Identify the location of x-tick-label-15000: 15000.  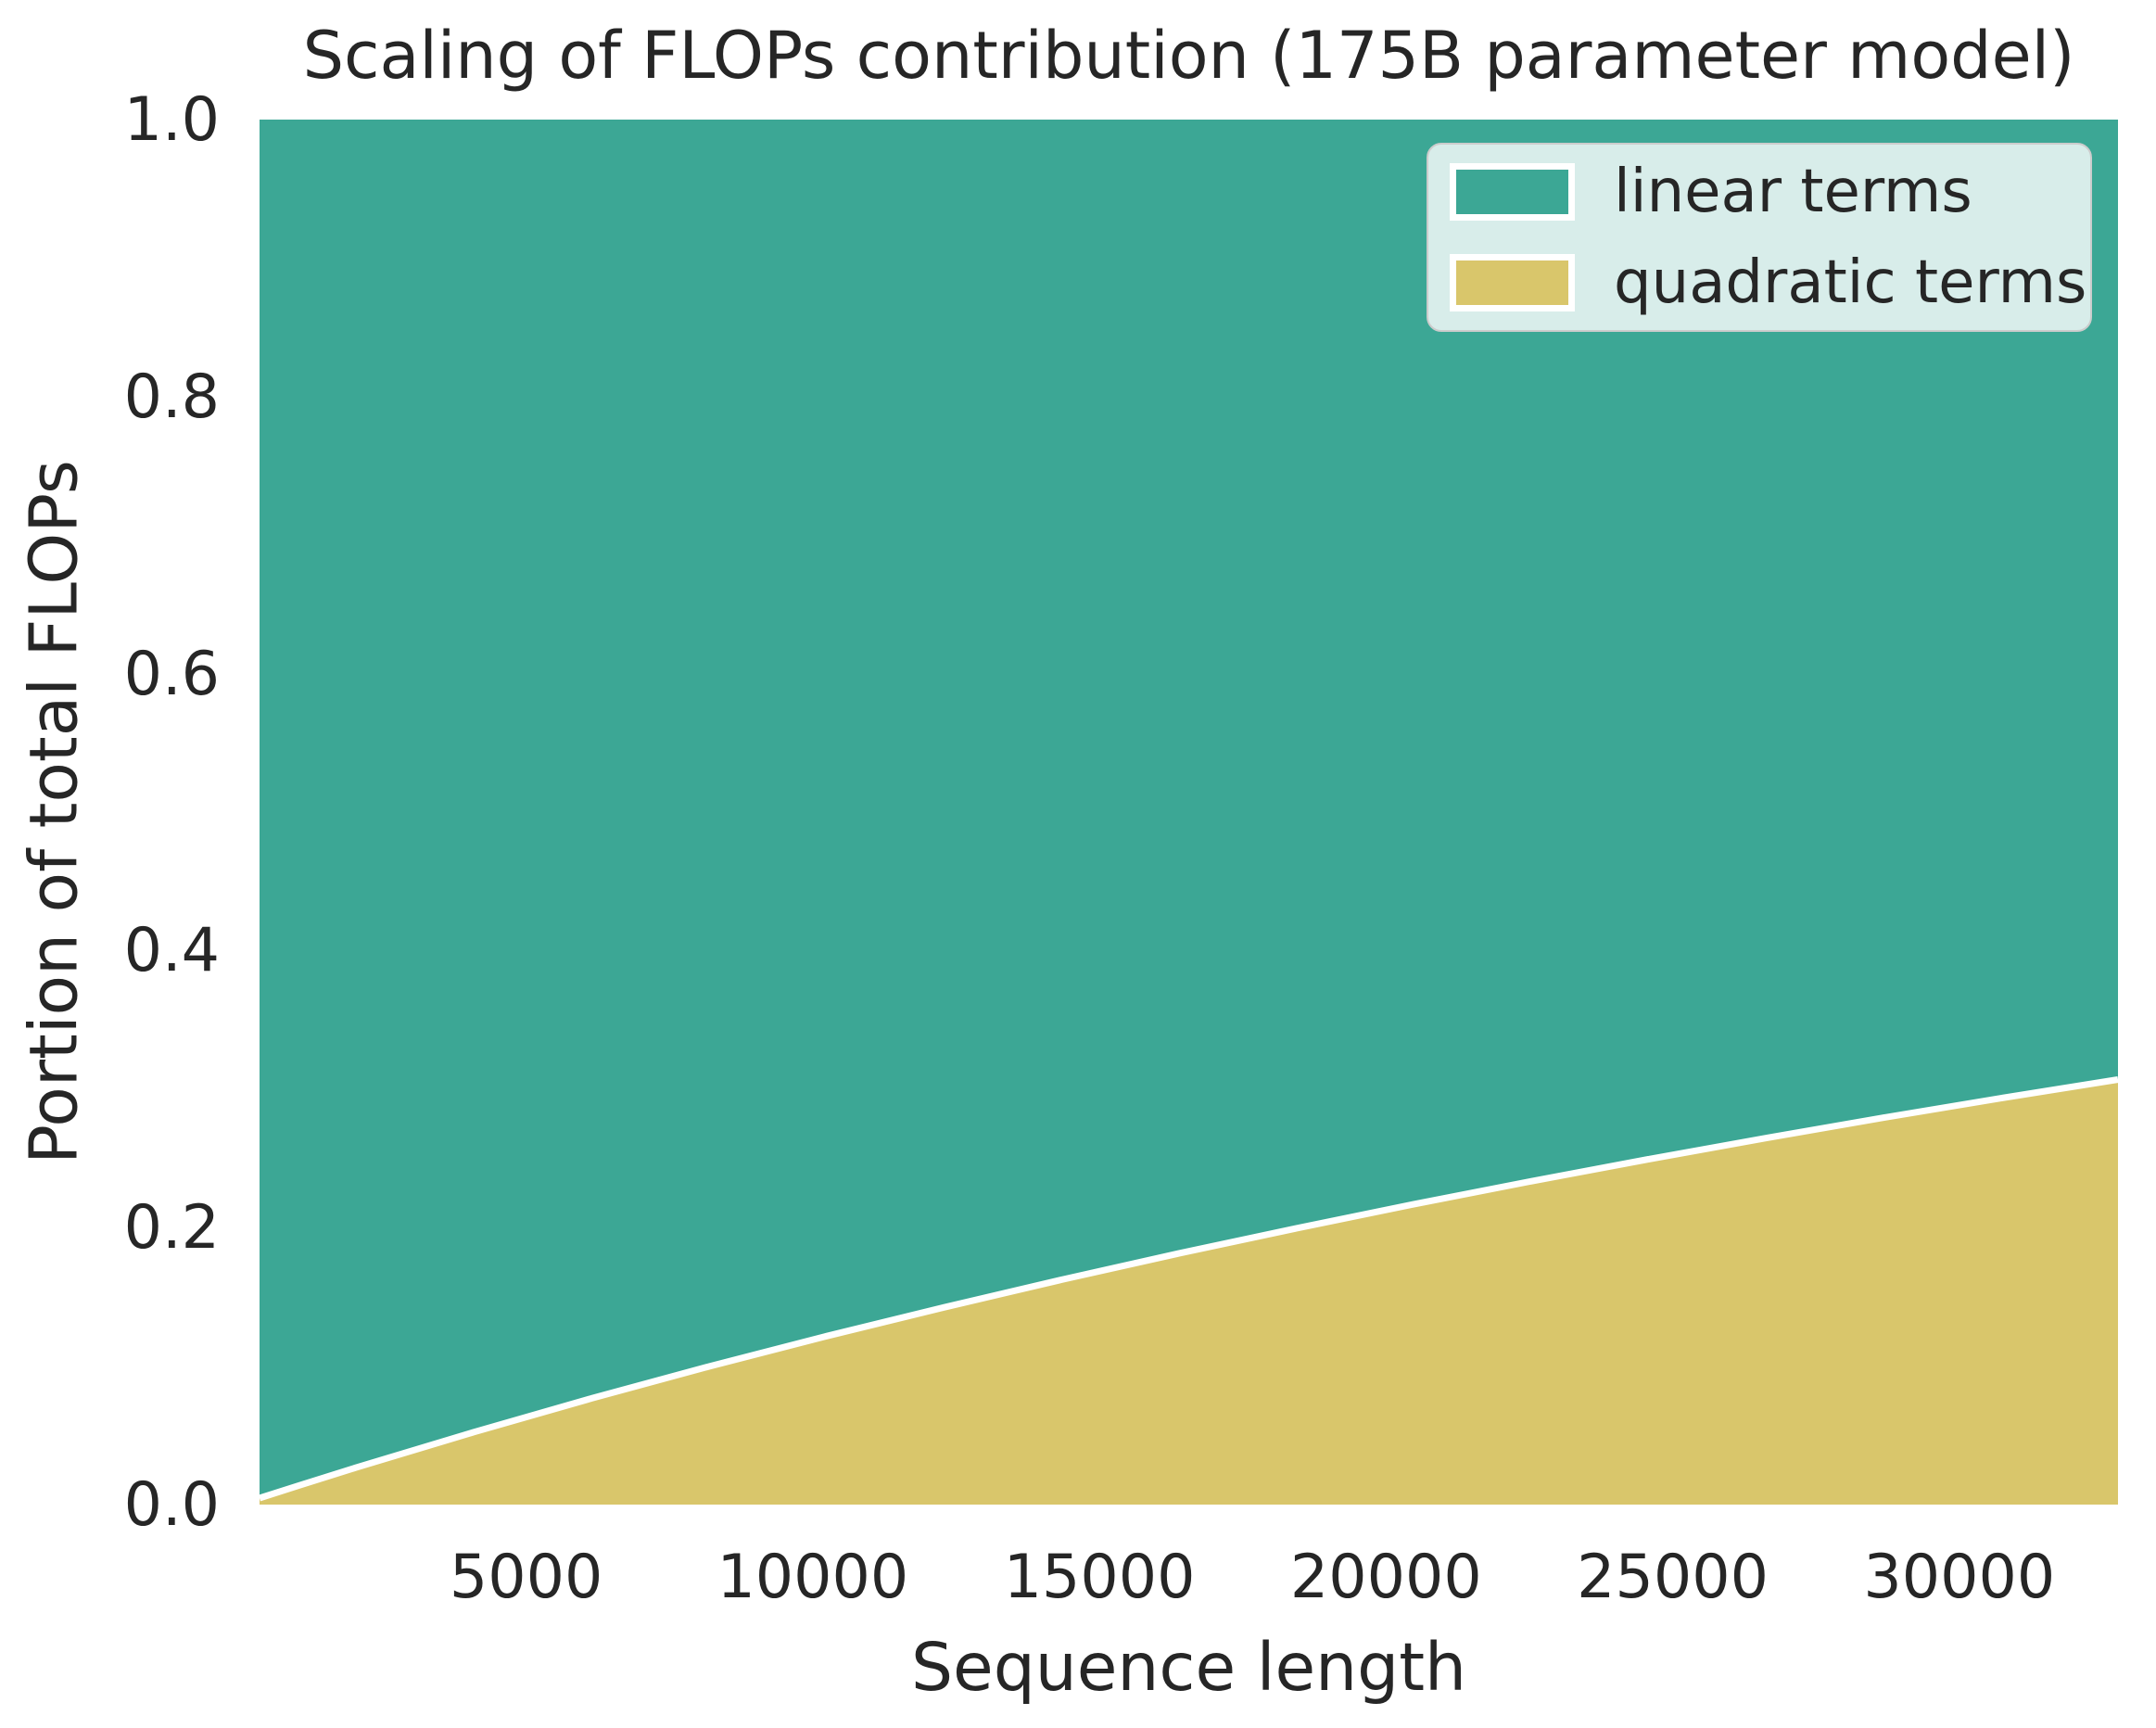
(1100, 1577).